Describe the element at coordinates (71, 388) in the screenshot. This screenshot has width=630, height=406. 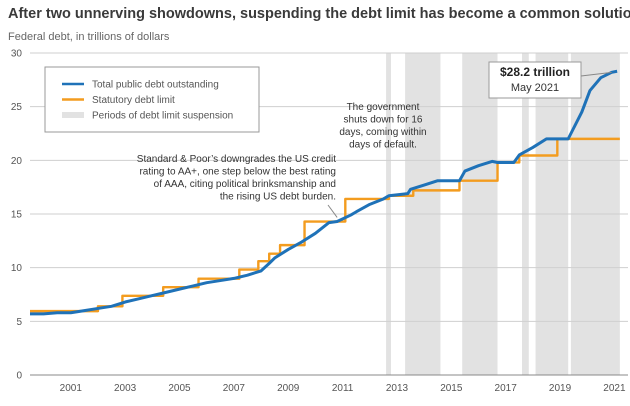
I see `x-tick-label: 2001` at that location.